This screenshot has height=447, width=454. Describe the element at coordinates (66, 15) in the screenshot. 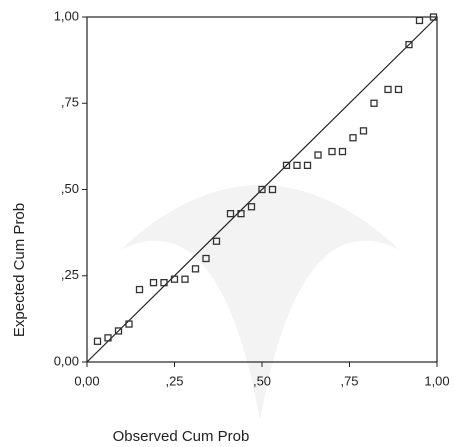

I see `y-tick-label: 1,00` at that location.